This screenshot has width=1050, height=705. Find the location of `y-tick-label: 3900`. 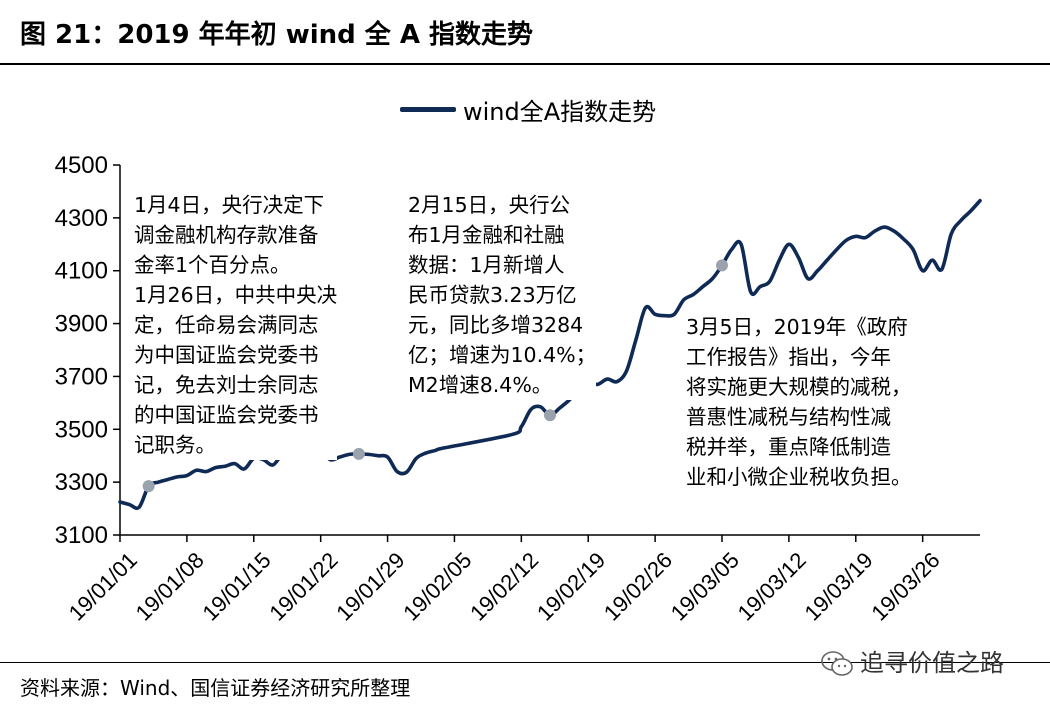

y-tick-label: 3900 is located at coordinates (81, 324).